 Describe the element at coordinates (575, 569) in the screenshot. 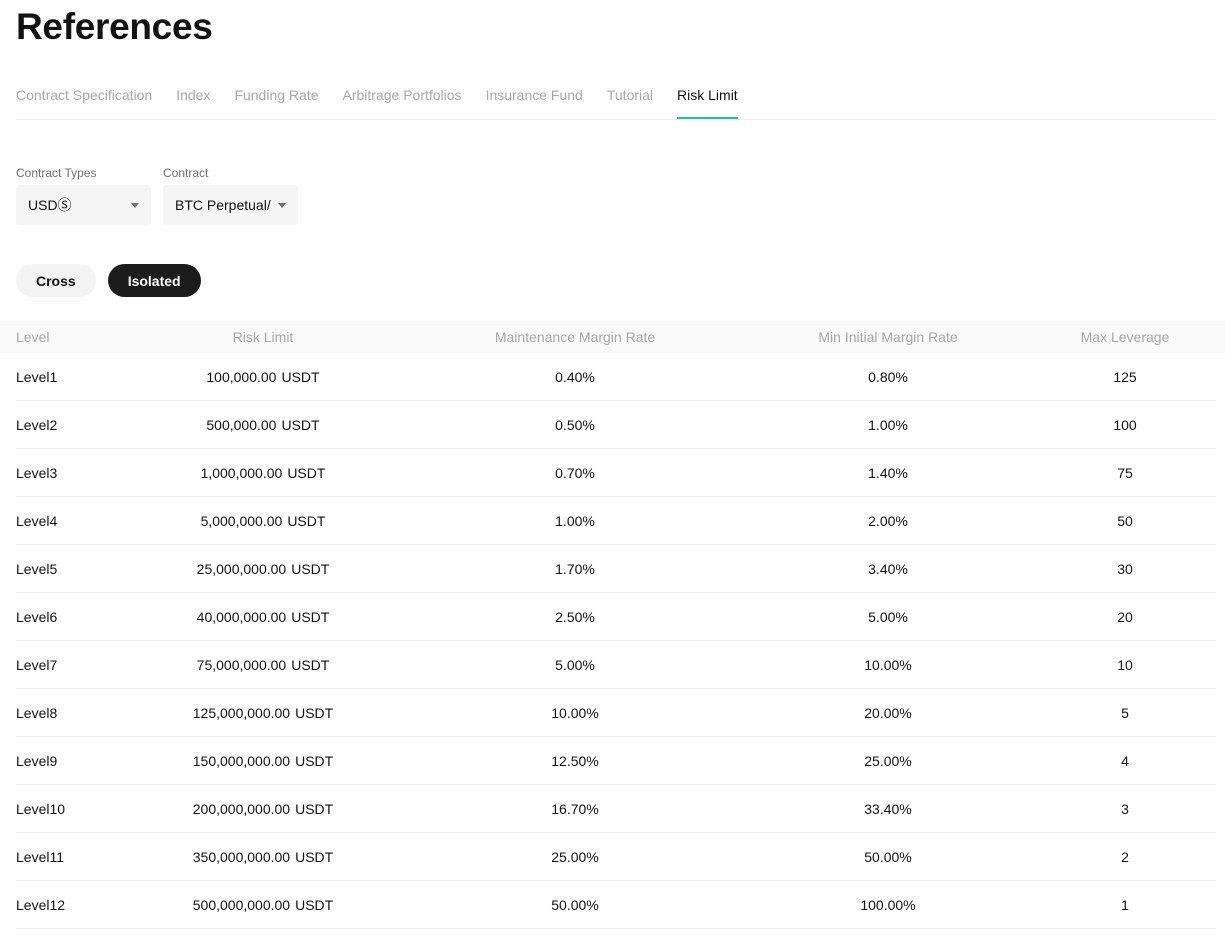

I see `cell-maintenance-margin-rate: 1.70%` at that location.